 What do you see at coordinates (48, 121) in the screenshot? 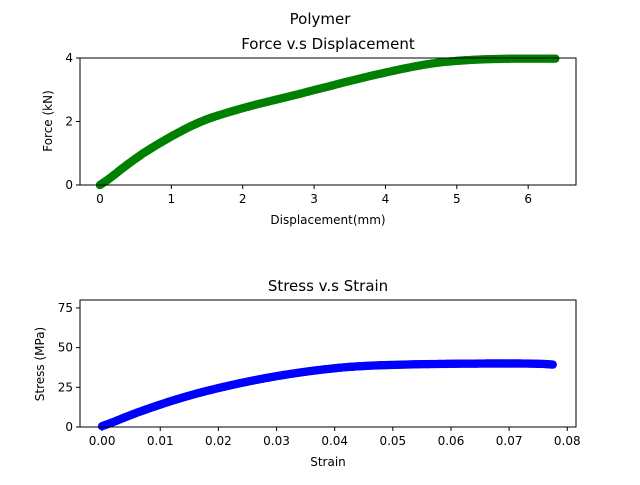
I see `y-axis-label: Force (kN)` at bounding box center [48, 121].